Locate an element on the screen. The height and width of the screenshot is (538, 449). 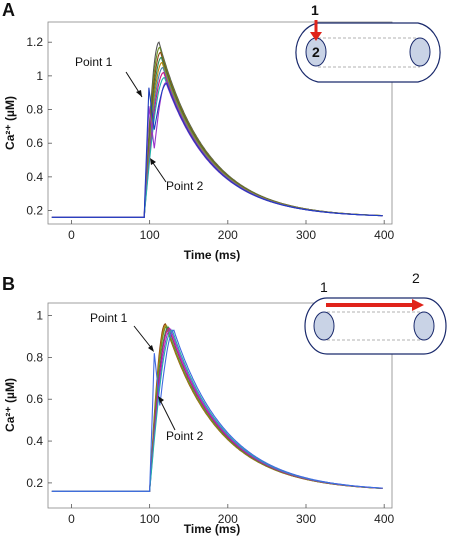
panel-a-point-1-arrowhead is located at coordinates (139, 93).